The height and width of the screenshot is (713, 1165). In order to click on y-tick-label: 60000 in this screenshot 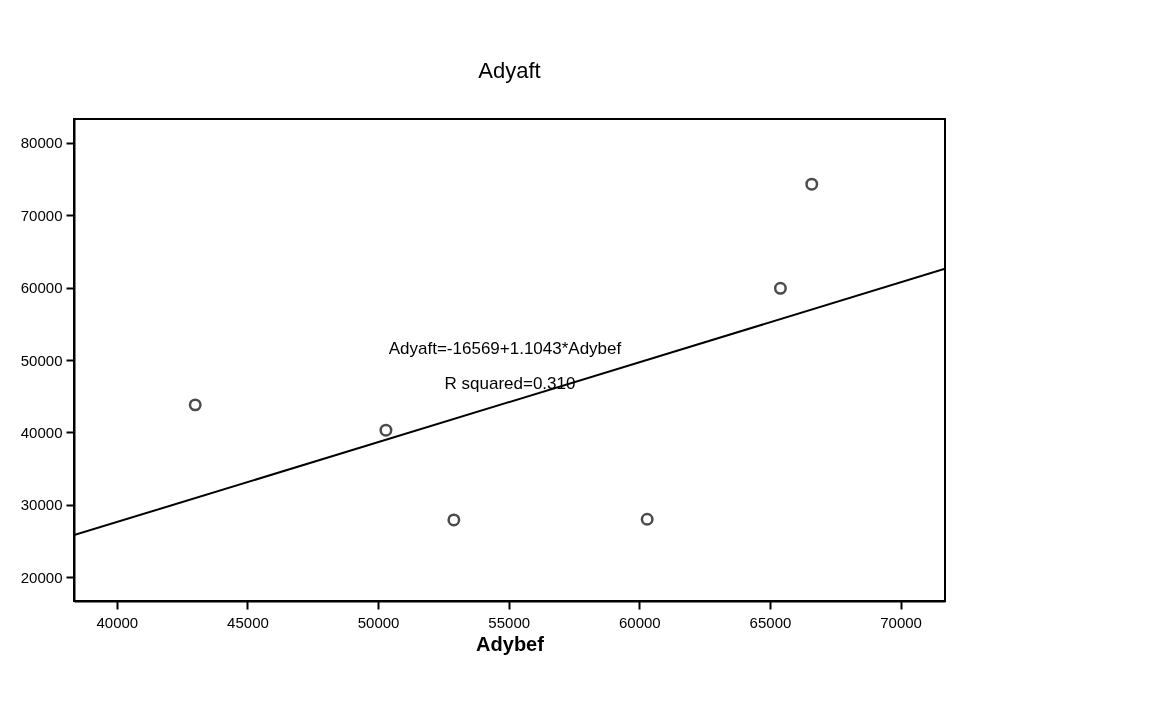, I will do `click(41, 288)`.